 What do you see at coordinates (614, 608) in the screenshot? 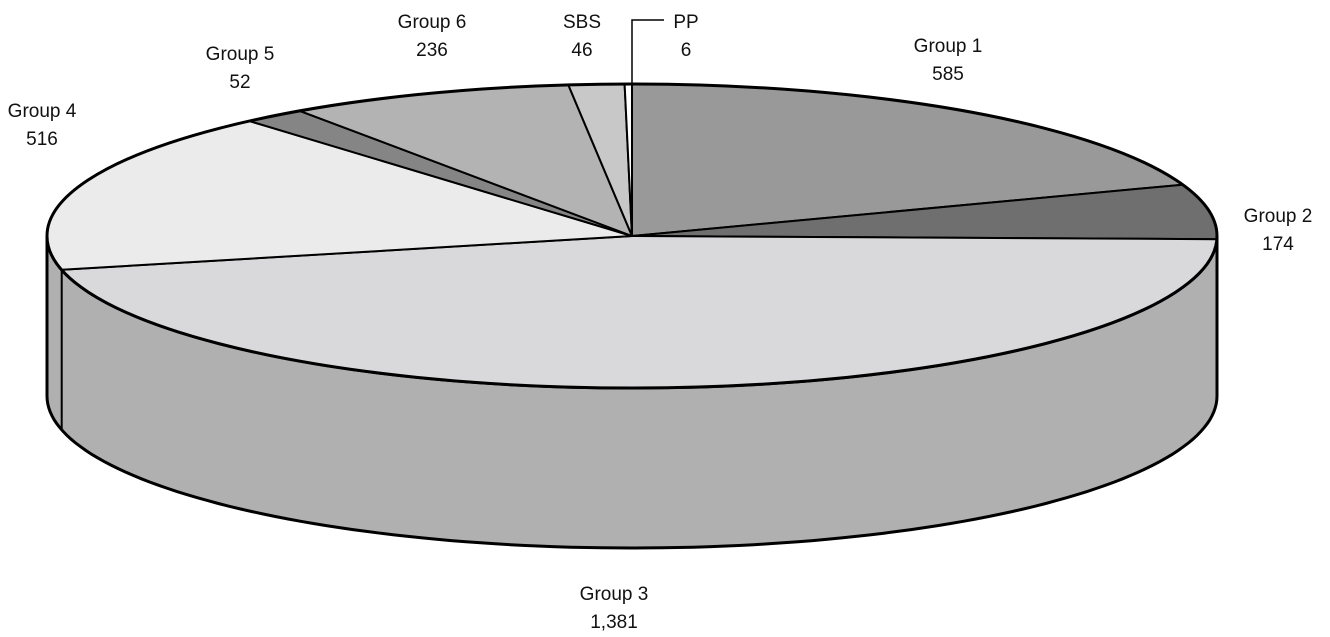
I see `label-group-3: Group 3 1,381` at bounding box center [614, 608].